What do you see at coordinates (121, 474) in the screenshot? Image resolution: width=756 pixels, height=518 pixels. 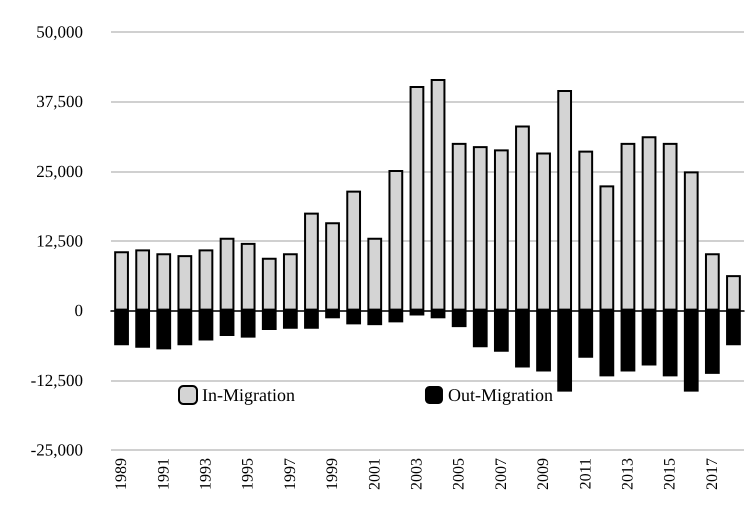 I see `x-tick-label: 1989` at bounding box center [121, 474].